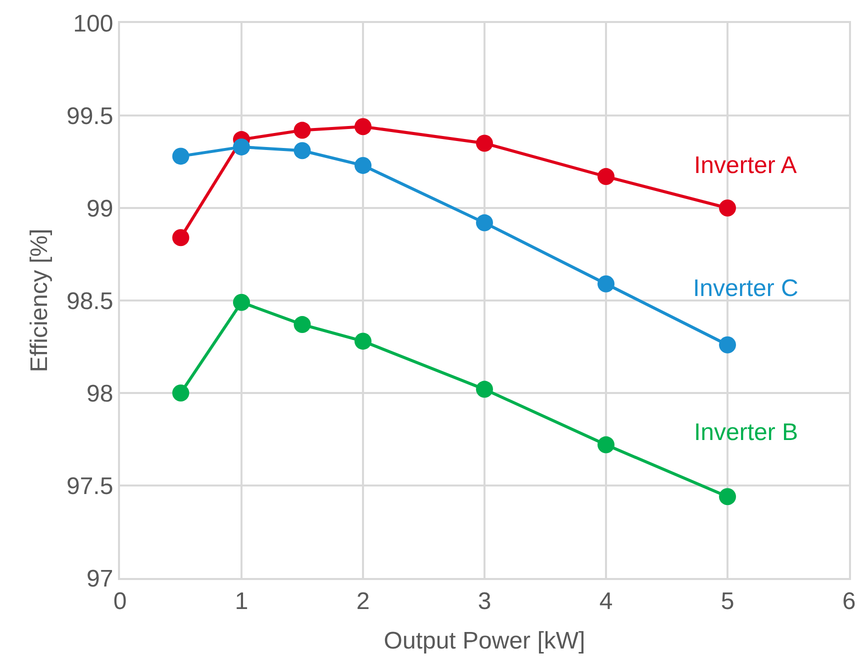  I want to click on y-tick-label: 97.5, so click(90, 486).